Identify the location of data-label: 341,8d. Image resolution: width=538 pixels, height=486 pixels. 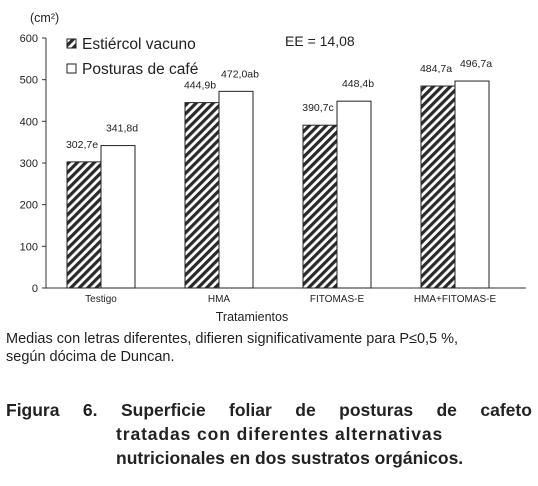
(122, 129).